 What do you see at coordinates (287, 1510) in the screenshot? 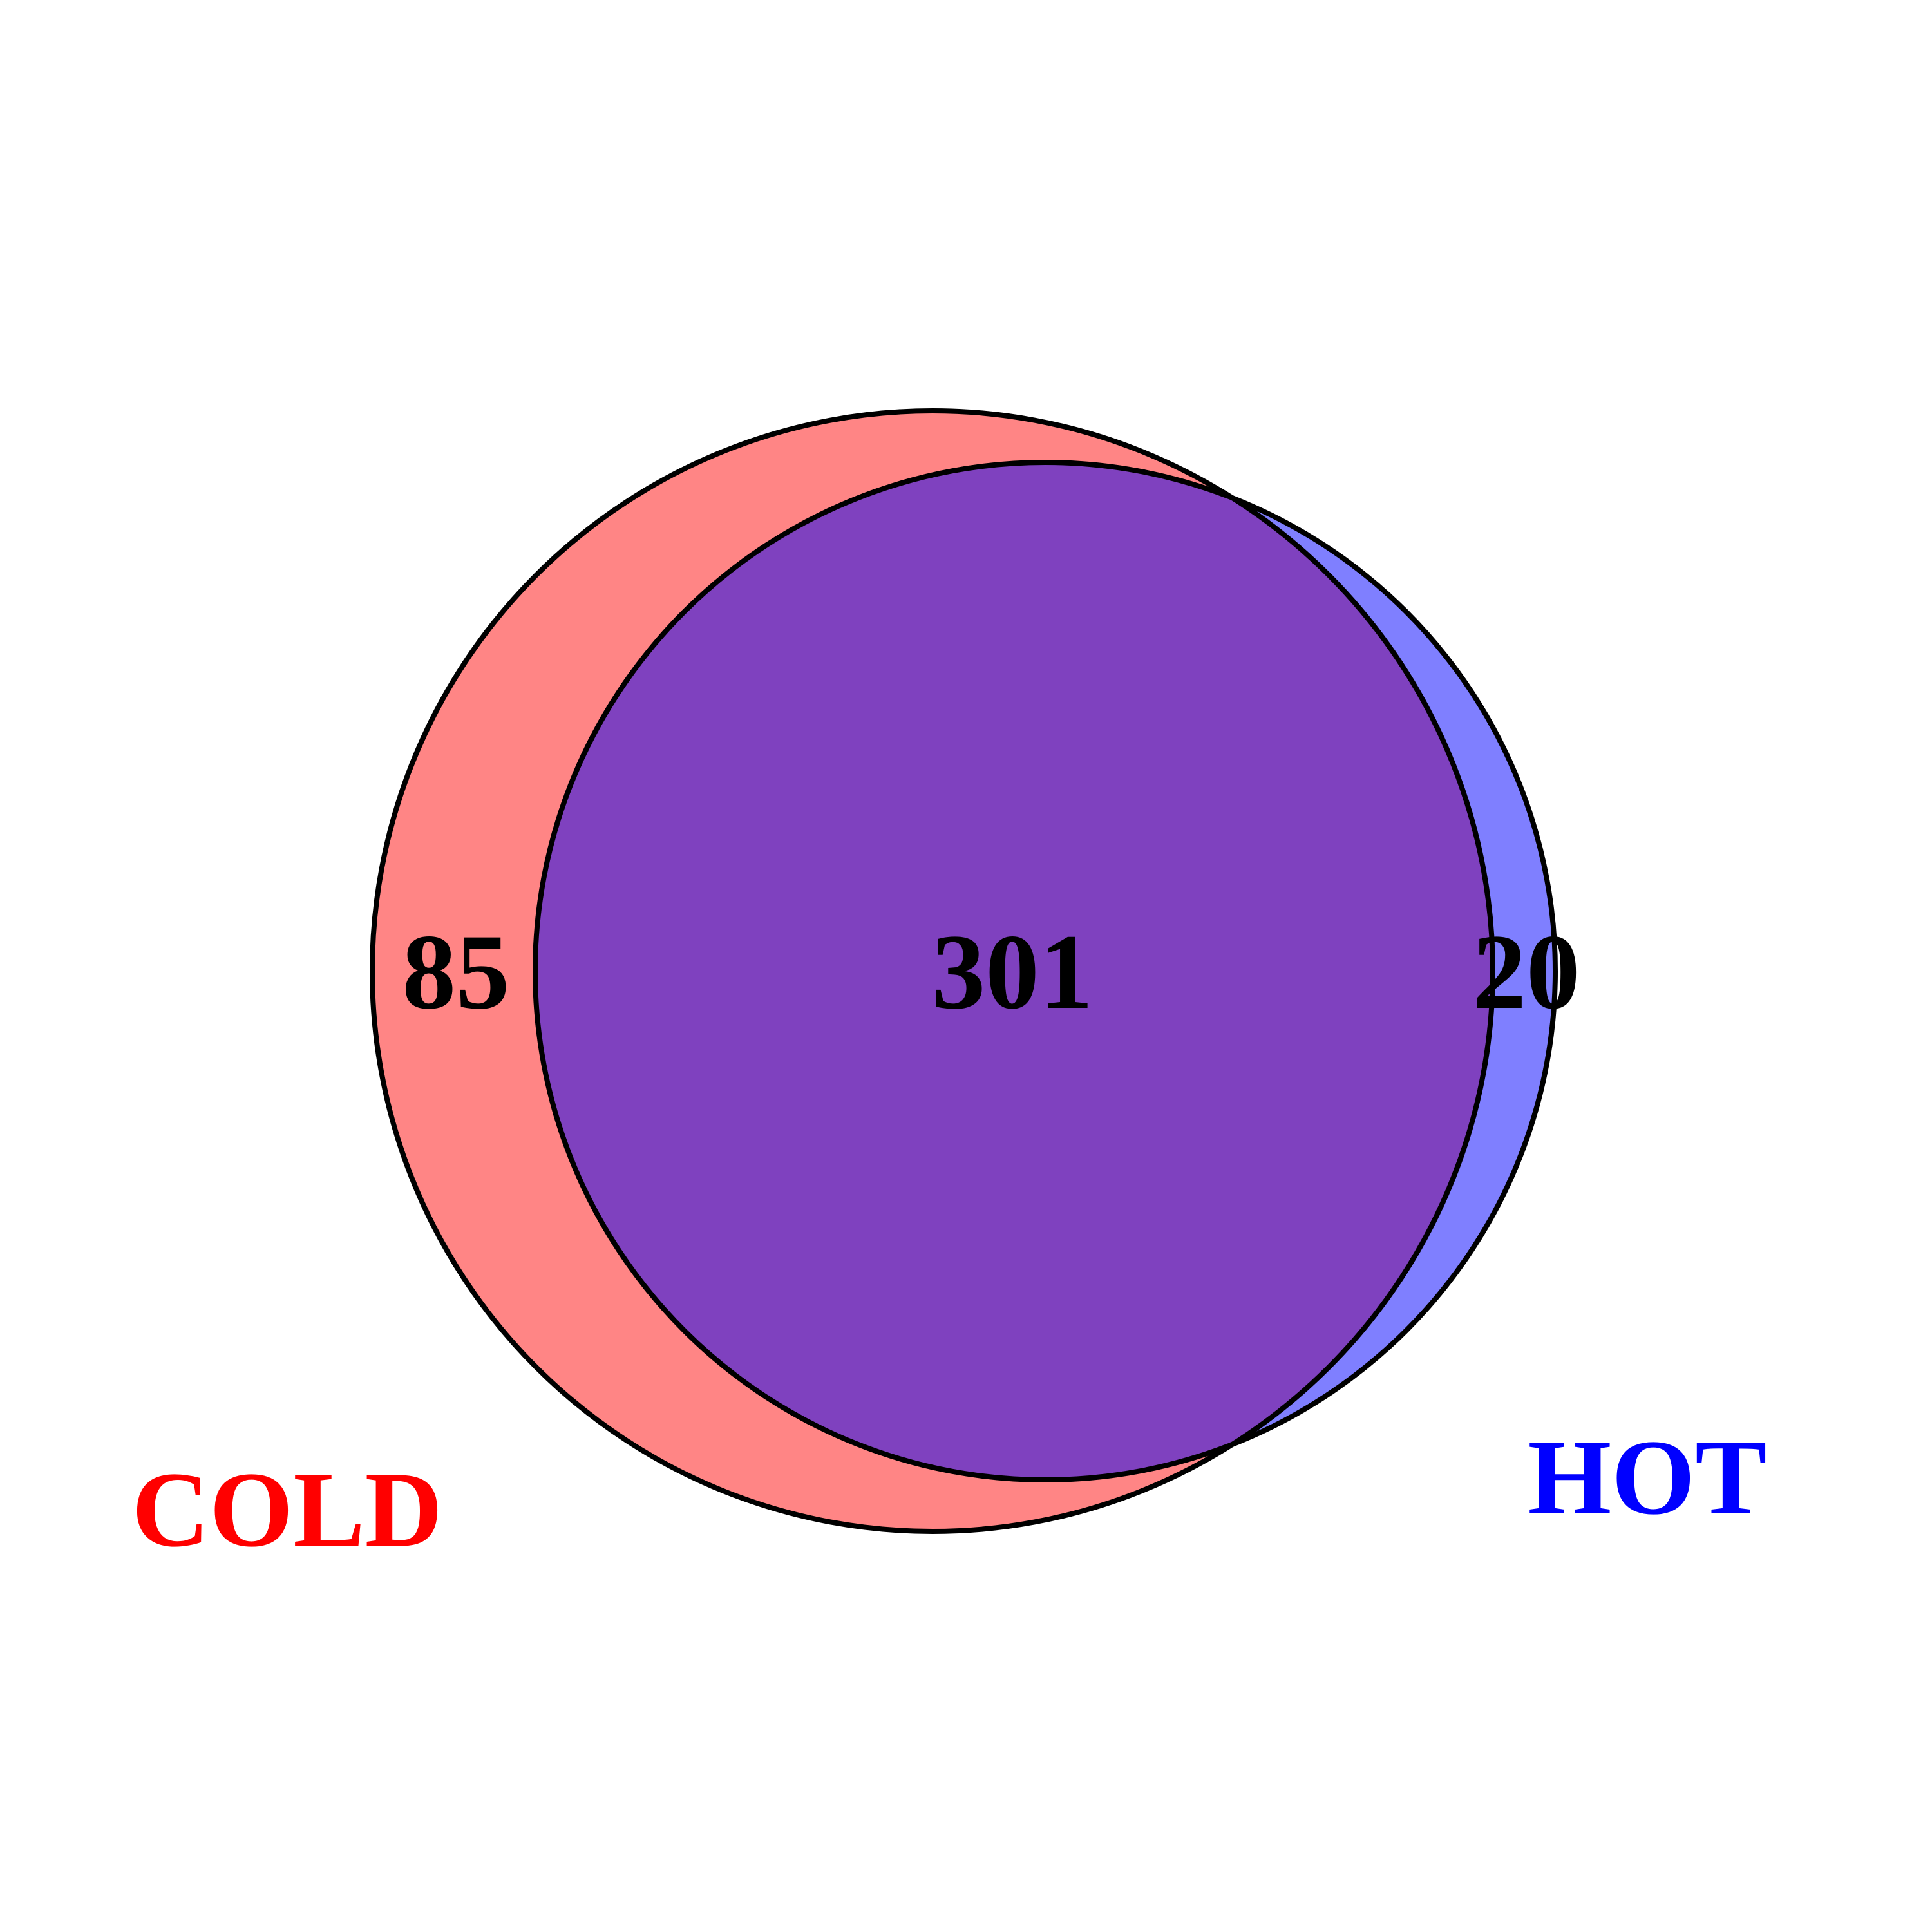
I see `cold-set-label: COLD` at bounding box center [287, 1510].